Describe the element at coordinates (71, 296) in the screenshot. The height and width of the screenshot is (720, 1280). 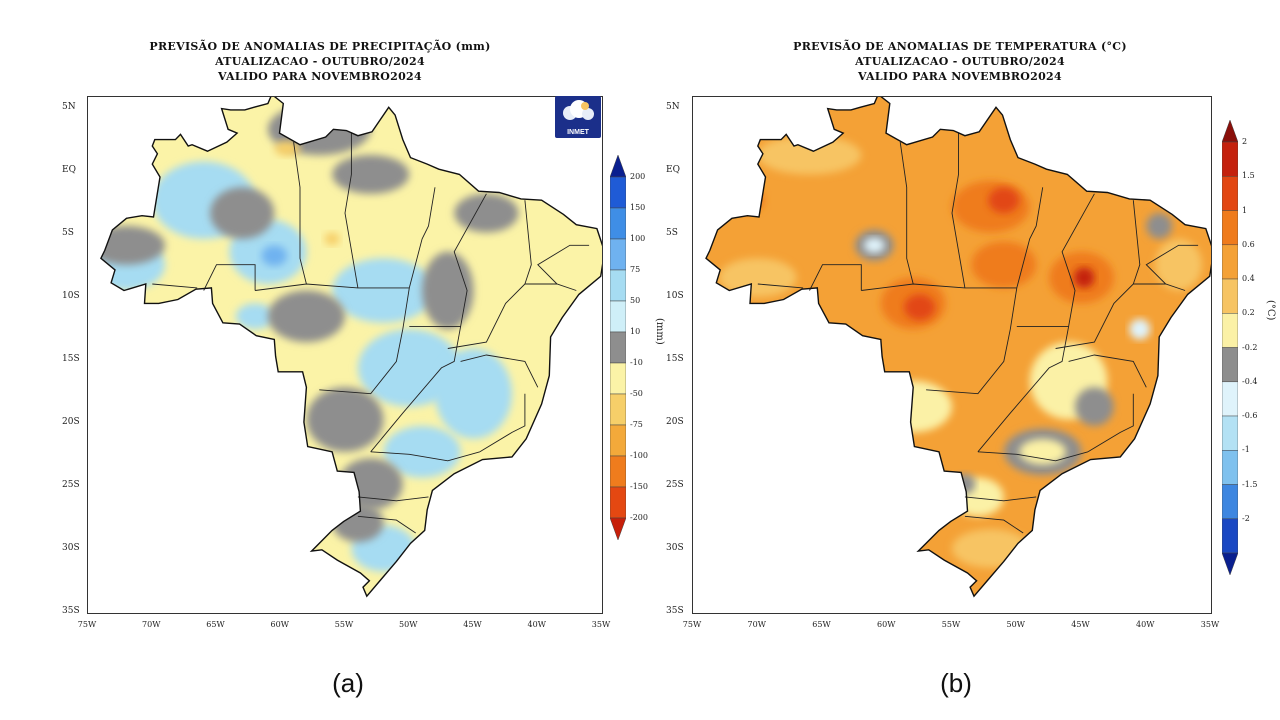
I see `lat-tick-label: 10S` at that location.